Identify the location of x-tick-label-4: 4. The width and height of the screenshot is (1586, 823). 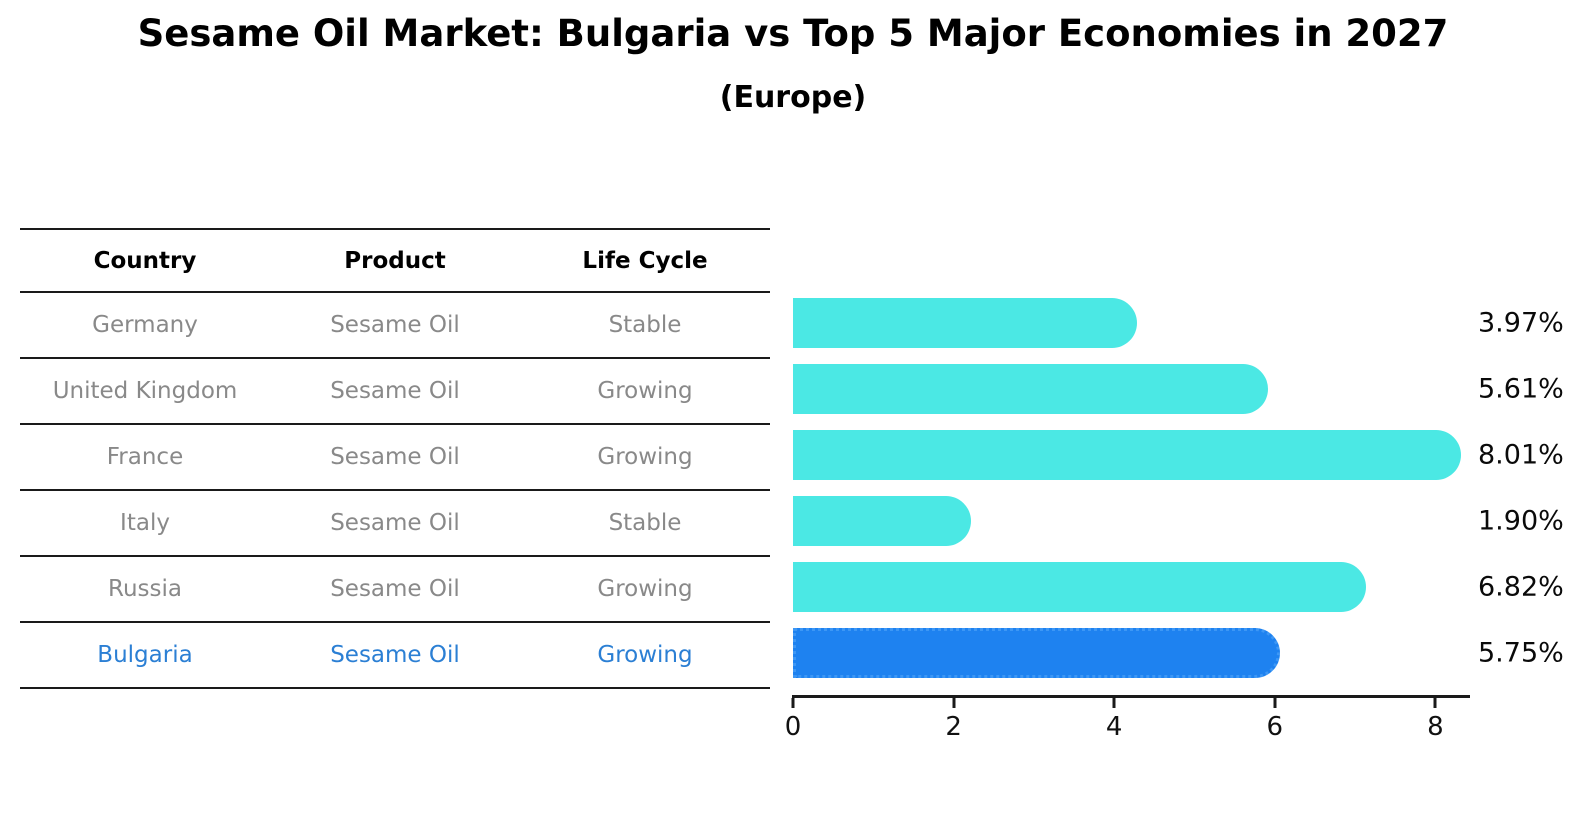
(1114, 727).